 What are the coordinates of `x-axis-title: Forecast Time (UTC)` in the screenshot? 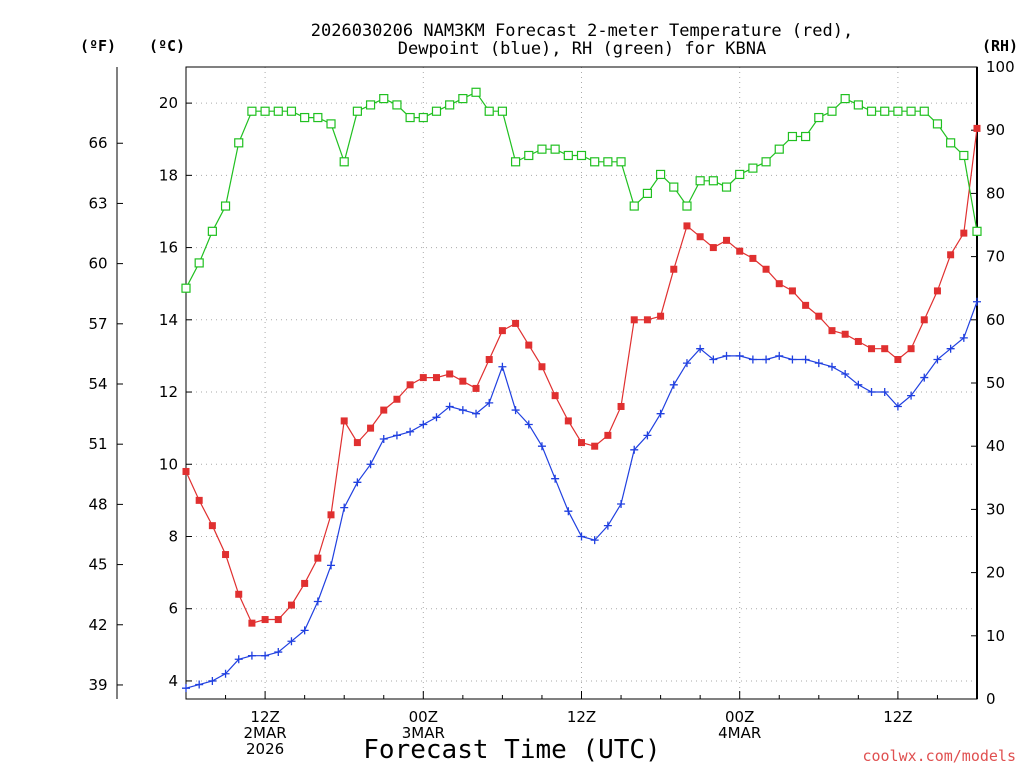 It's located at (511, 750).